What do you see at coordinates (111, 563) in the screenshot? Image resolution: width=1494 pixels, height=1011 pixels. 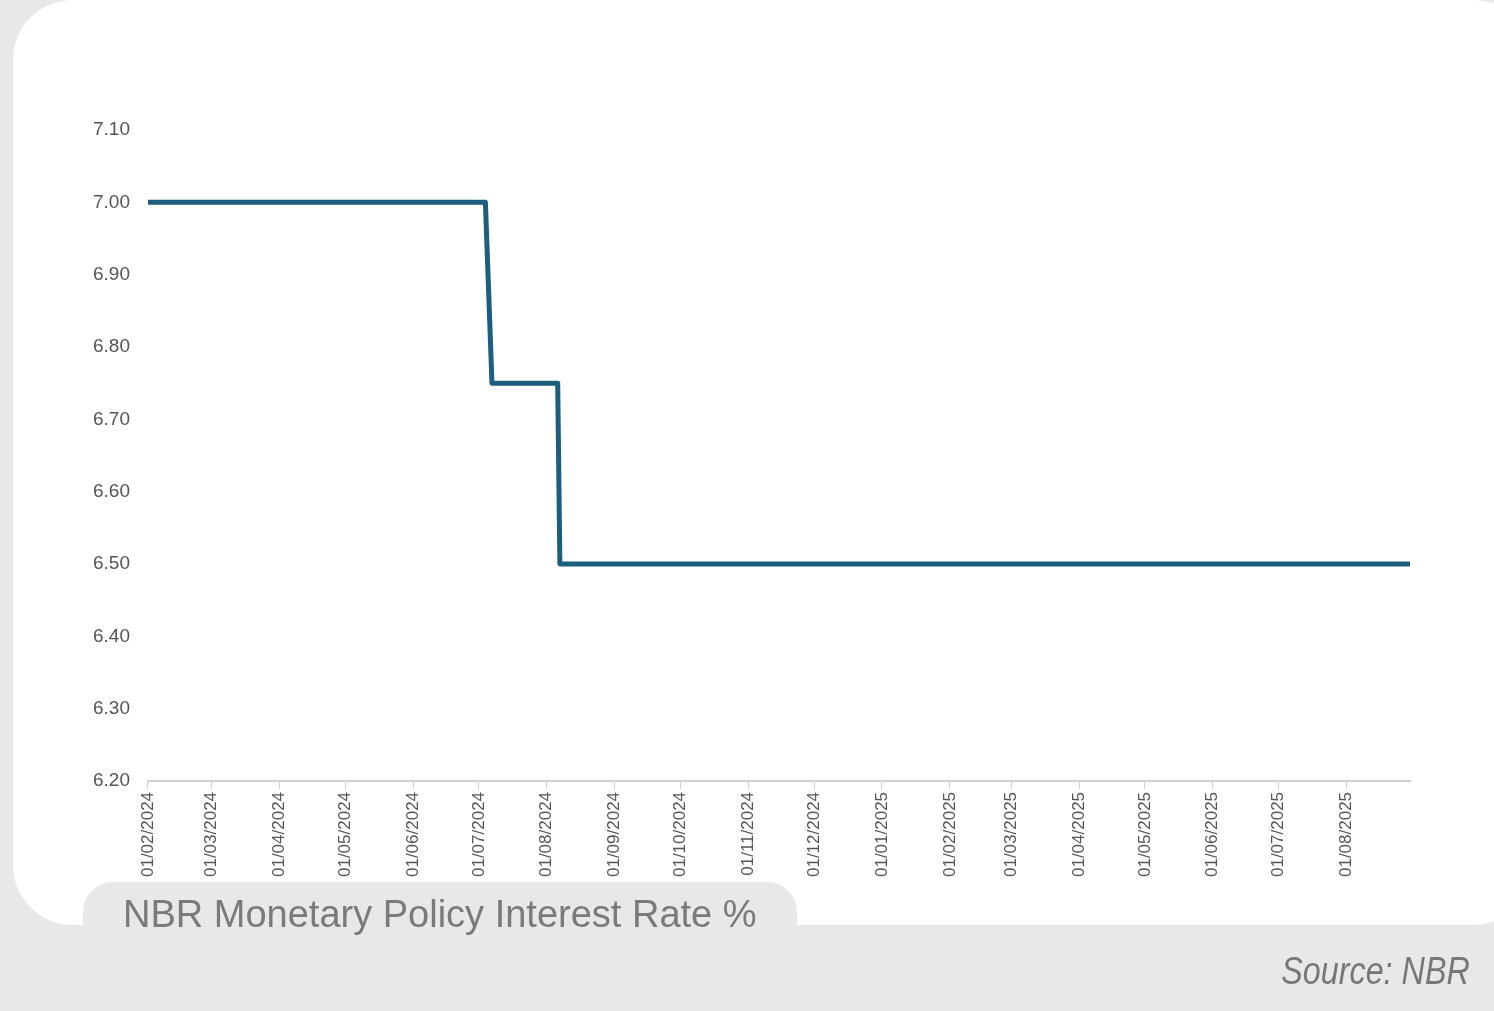 I see `y-tick-label: 6.50` at bounding box center [111, 563].